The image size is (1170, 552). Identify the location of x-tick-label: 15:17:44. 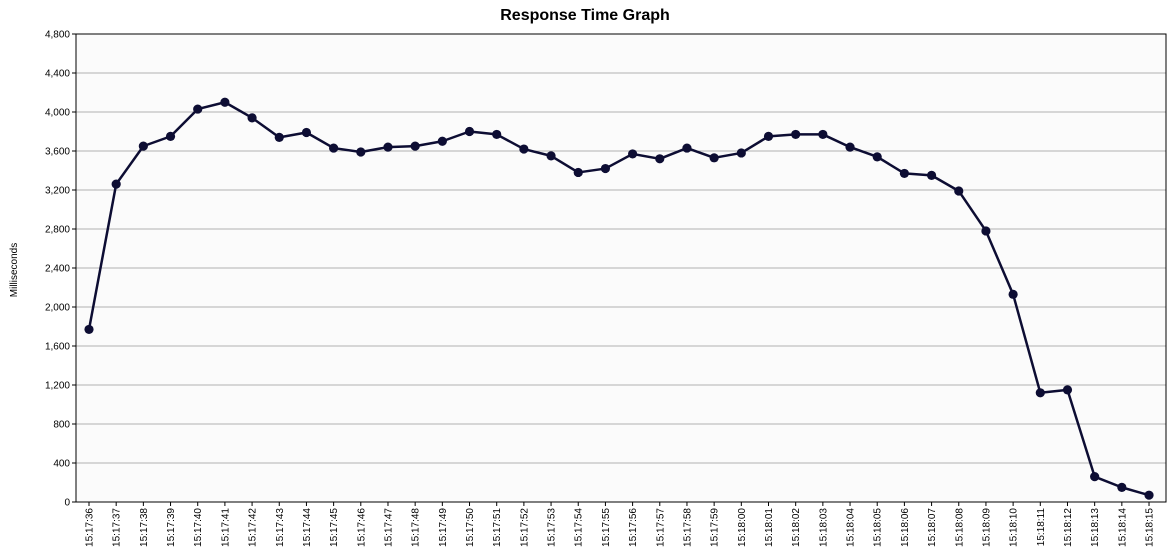
(307, 527).